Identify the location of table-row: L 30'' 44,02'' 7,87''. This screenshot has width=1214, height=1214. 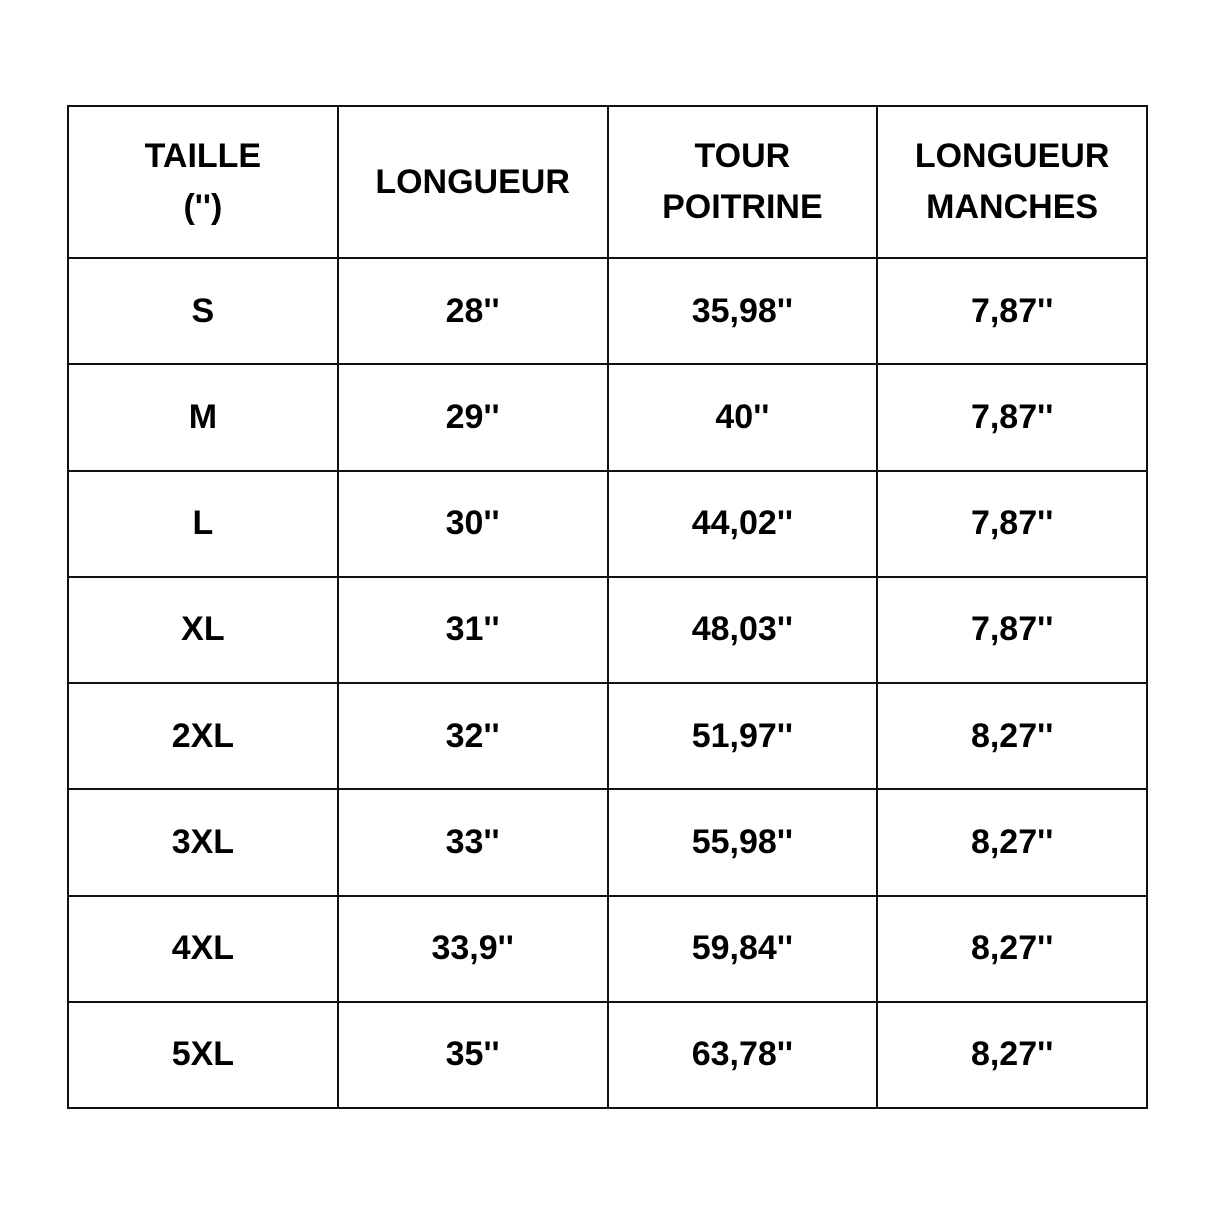
(607, 523).